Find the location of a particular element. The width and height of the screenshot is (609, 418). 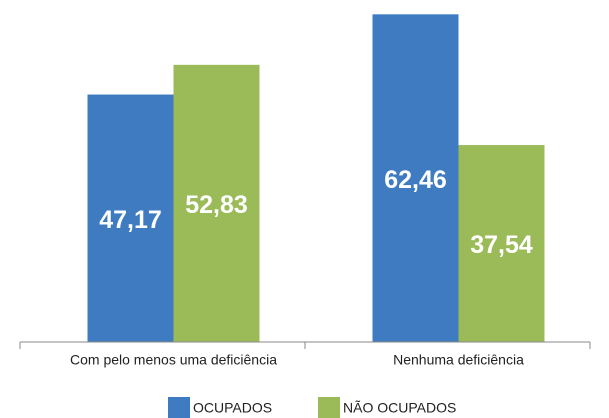

value-label: 47,17 is located at coordinates (130, 220).